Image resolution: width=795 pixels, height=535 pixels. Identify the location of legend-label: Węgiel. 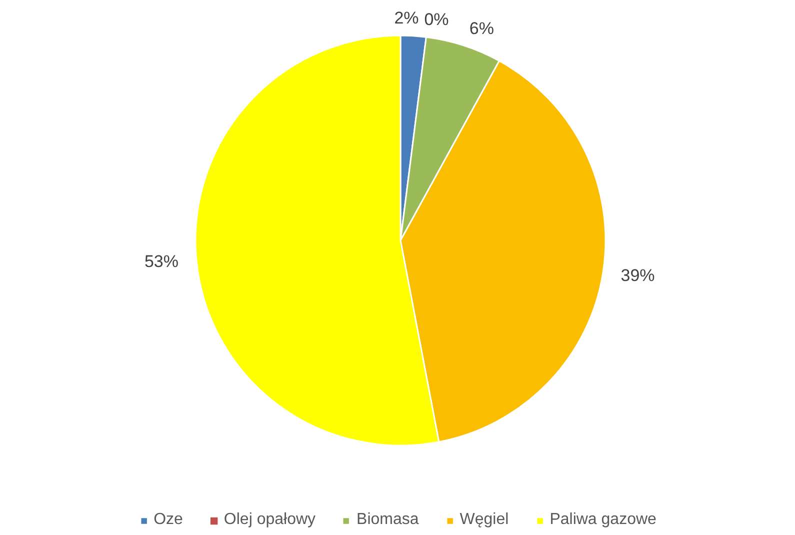
(484, 520).